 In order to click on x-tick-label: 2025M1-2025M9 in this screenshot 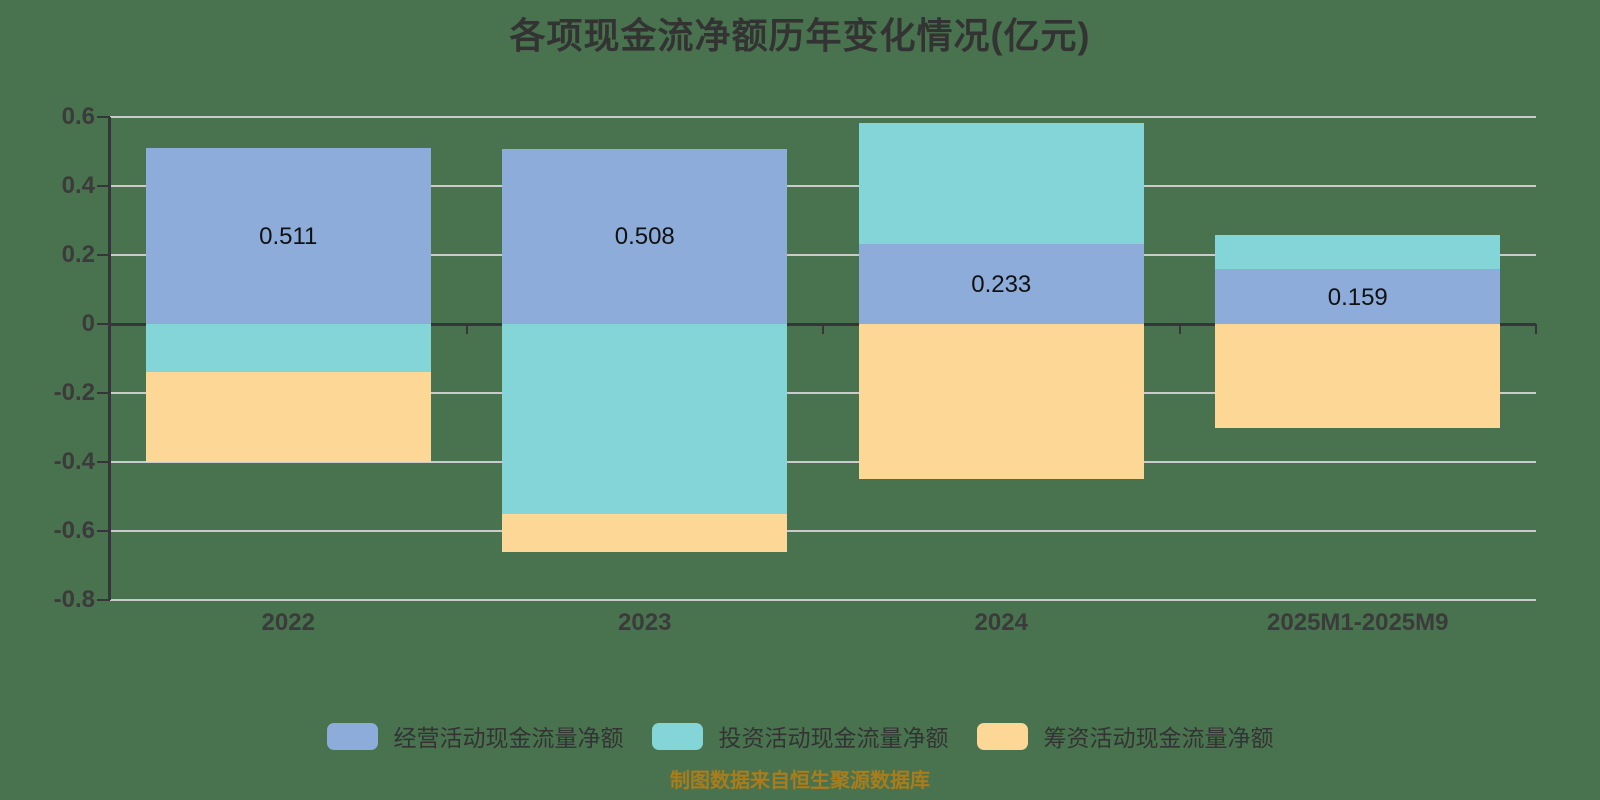, I will do `click(1358, 622)`.